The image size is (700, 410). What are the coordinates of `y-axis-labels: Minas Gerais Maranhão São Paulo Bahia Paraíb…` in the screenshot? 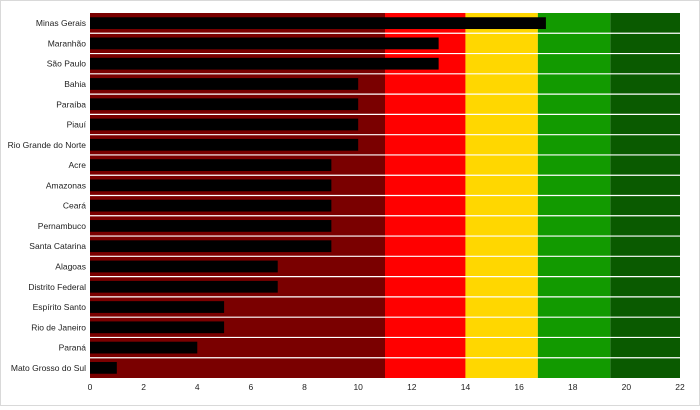 It's located at (47, 195).